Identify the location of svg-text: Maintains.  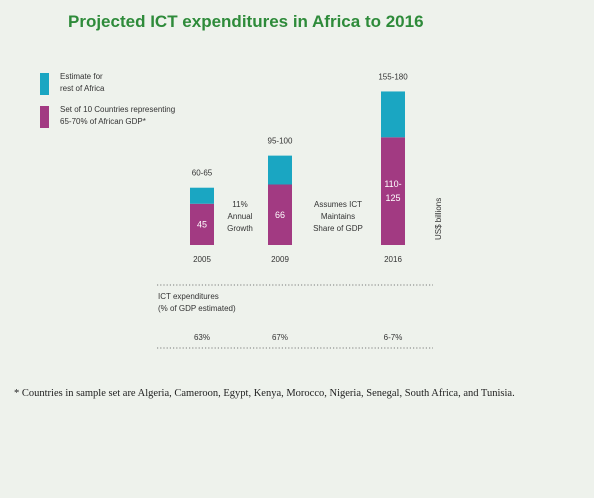
(338, 216).